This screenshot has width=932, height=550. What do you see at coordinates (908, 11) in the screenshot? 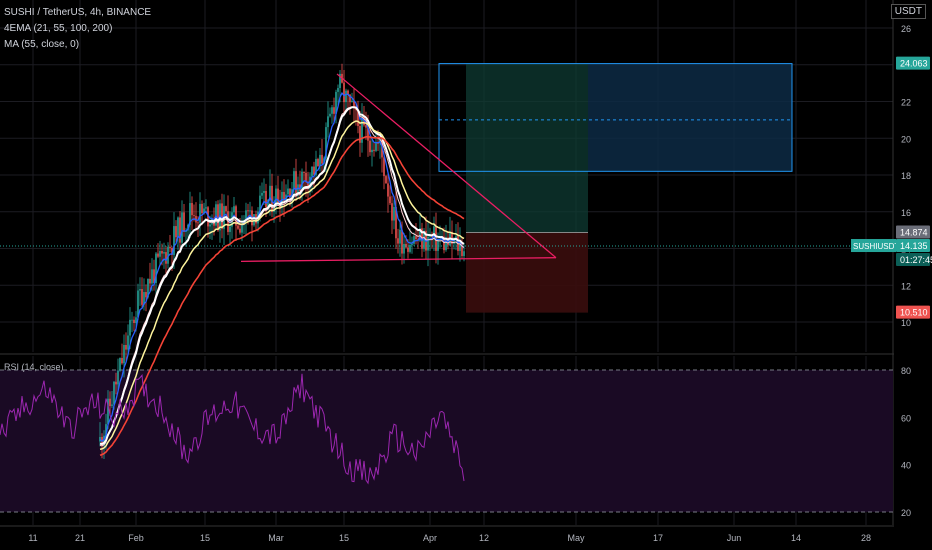
I see `currency-badge: USDT` at bounding box center [908, 11].